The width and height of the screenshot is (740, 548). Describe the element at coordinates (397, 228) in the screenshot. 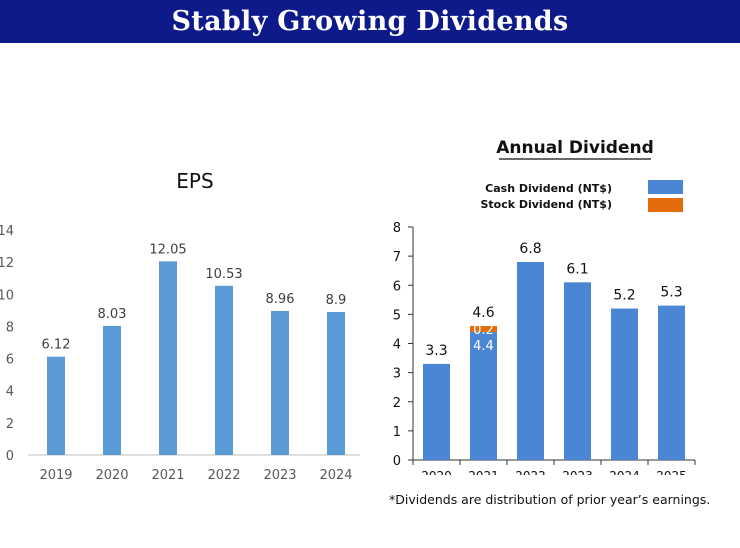

I see `dividend-y-tick-label: 8` at that location.